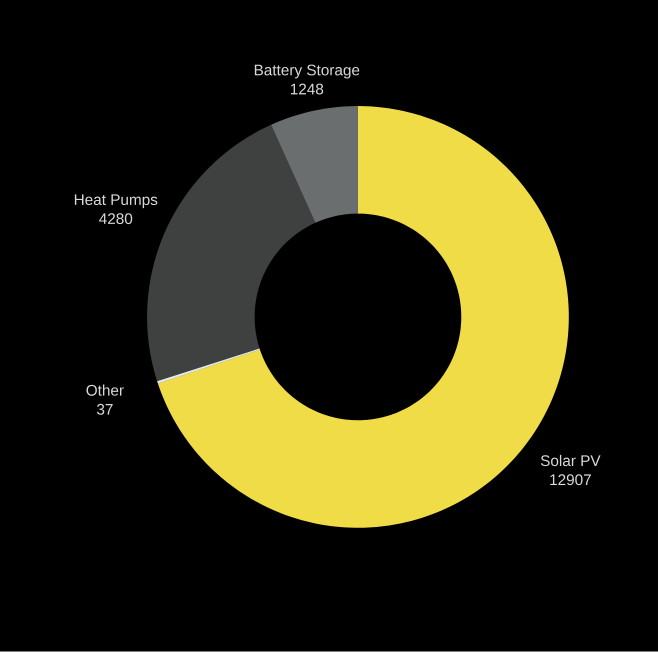 Image resolution: width=658 pixels, height=652 pixels. I want to click on slice-label: Battery Storage, so click(307, 71).